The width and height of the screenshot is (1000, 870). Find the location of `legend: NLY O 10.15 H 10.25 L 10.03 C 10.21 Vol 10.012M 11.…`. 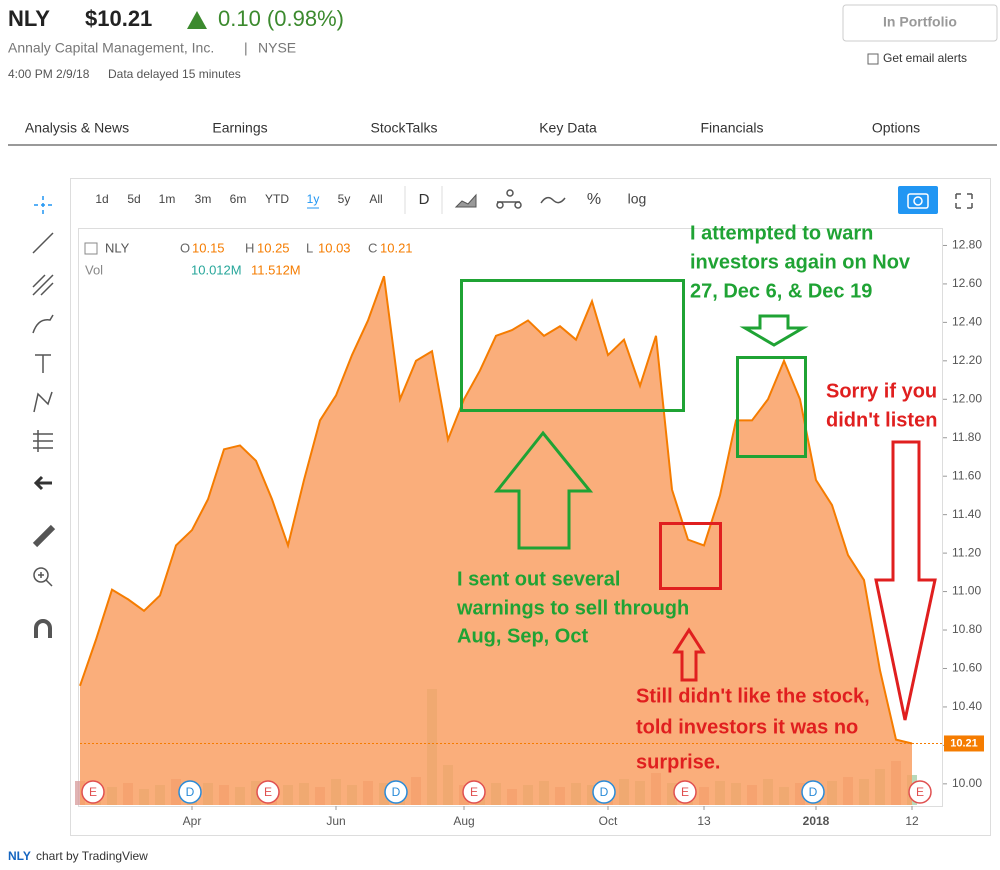

legend: NLY O 10.15 H 10.25 L 10.03 C 10.21 Vol 10.012M 11.… is located at coordinates (249, 258).